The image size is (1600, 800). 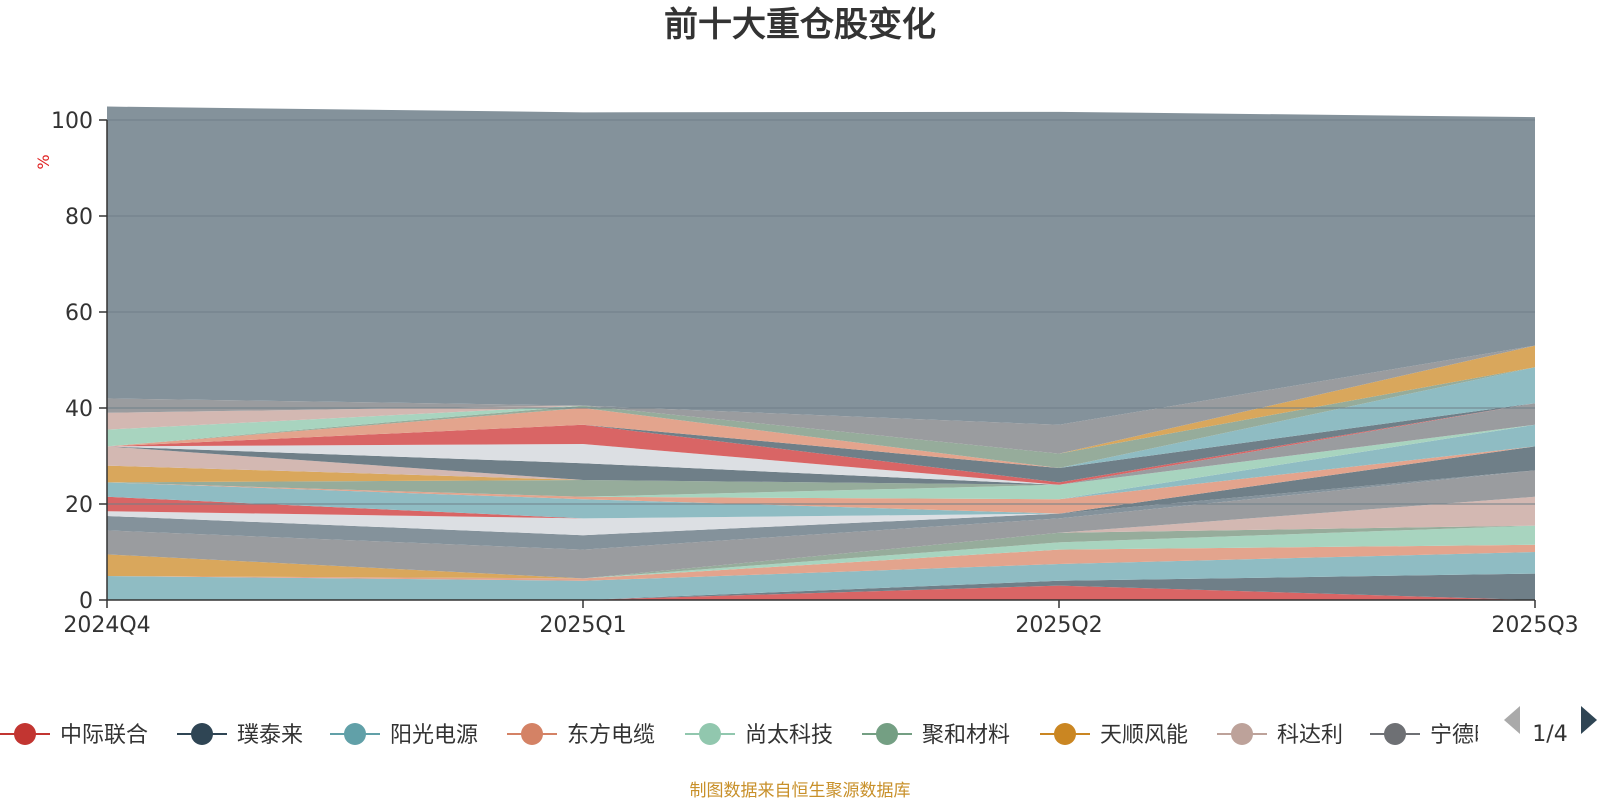 I want to click on legend-label: 璞泰来, so click(x=270, y=735).